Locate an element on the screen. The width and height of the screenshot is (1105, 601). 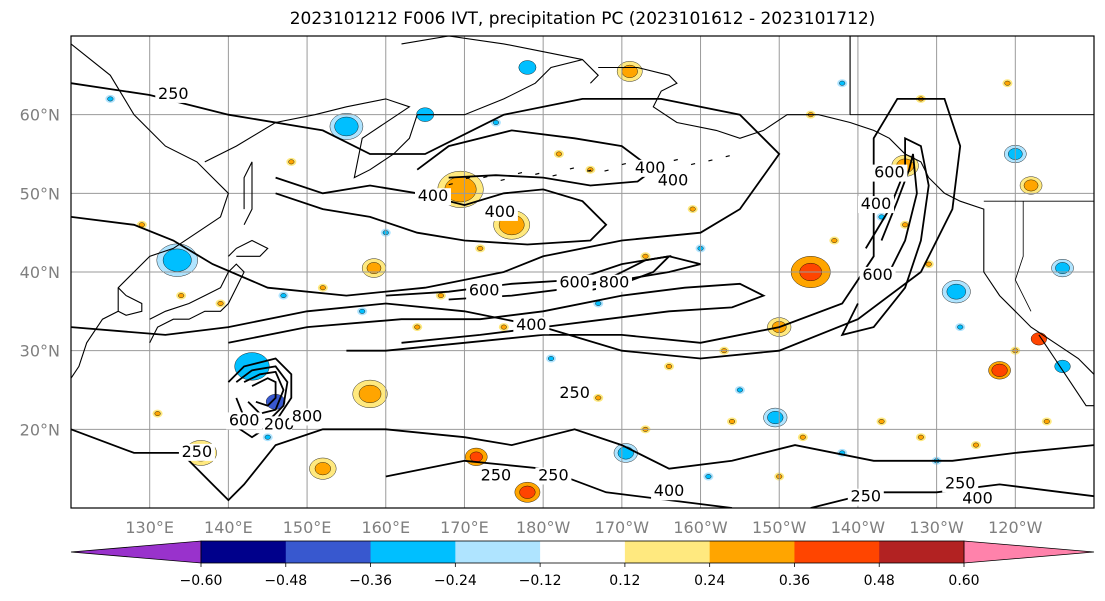
colorbar-tick-label: 0.36 is located at coordinates (794, 581).